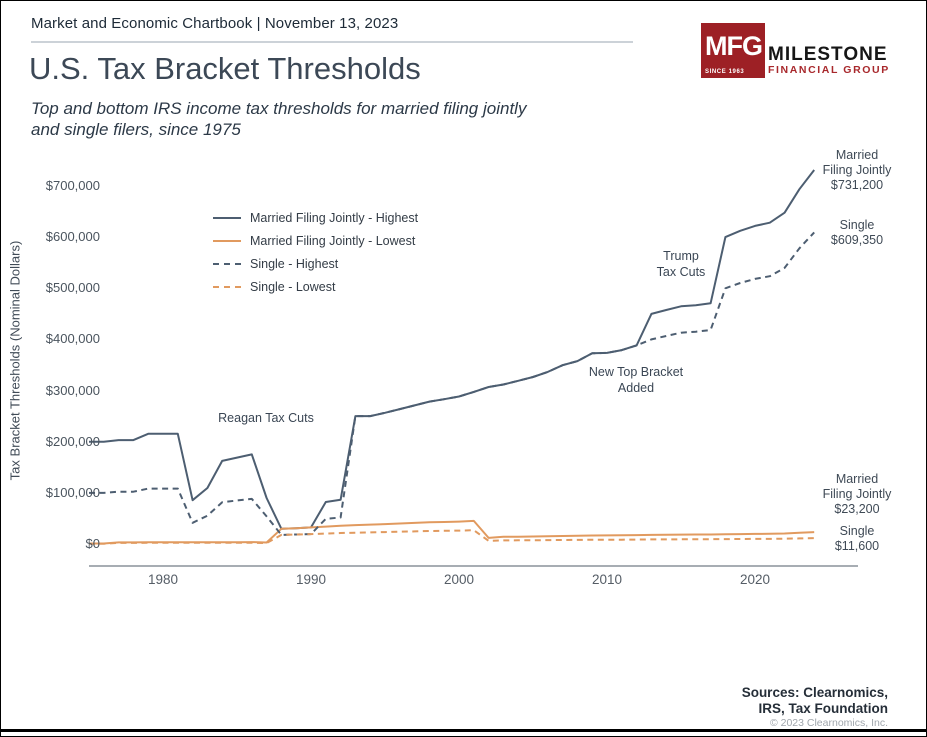  I want to click on y-tick-label: $400,000, so click(72, 339).